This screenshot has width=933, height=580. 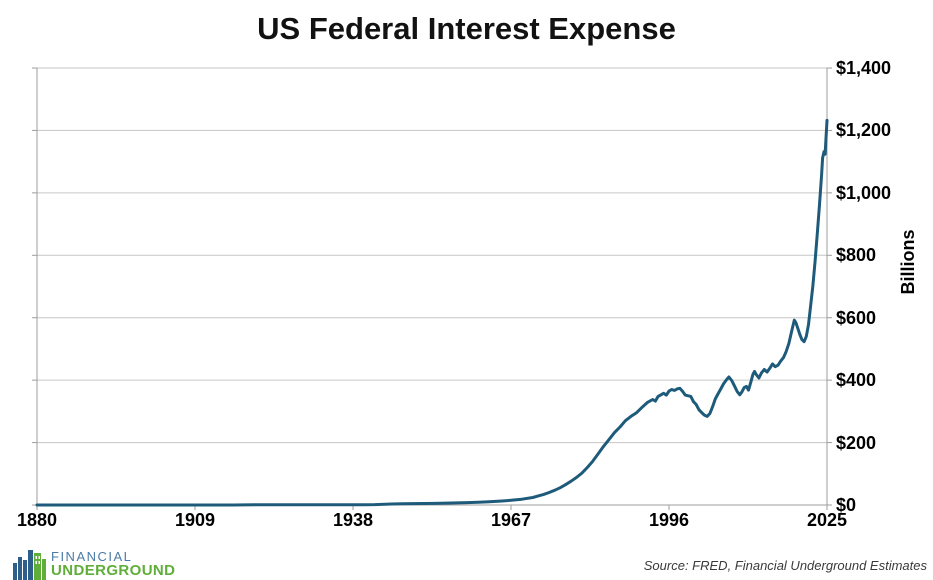 I want to click on y-tick-label: $400, so click(x=856, y=380).